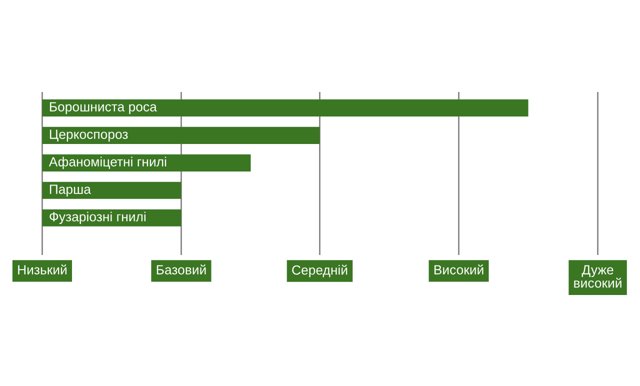 Image resolution: width=640 pixels, height=386 pixels. Describe the element at coordinates (320, 271) in the screenshot. I see `ref-line-label: Середній` at that location.